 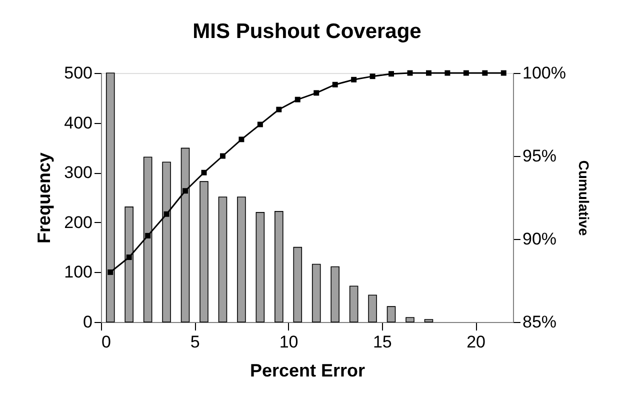 What do you see at coordinates (78, 222) in the screenshot?
I see `y-tick-label: 200` at bounding box center [78, 222].